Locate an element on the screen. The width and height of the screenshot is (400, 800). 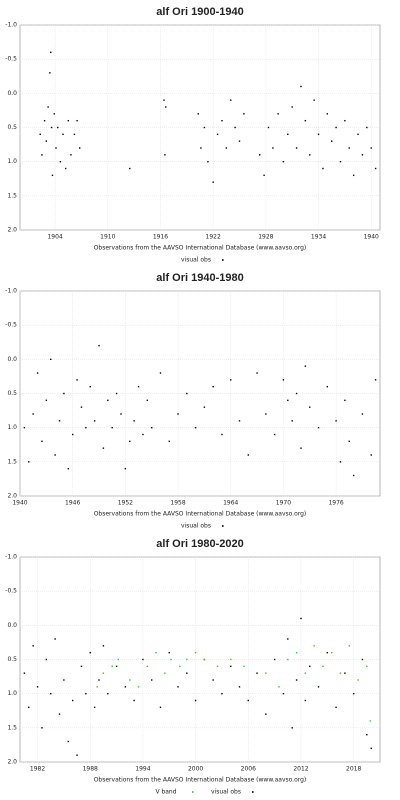
legend-label: V band is located at coordinates (165, 792).